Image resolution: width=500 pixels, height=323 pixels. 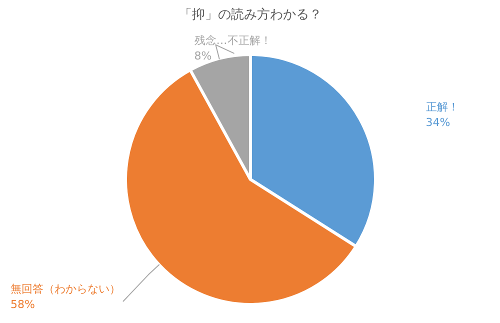 What do you see at coordinates (65, 289) in the screenshot?
I see `slice-label: 無回答（わからない）` at bounding box center [65, 289].